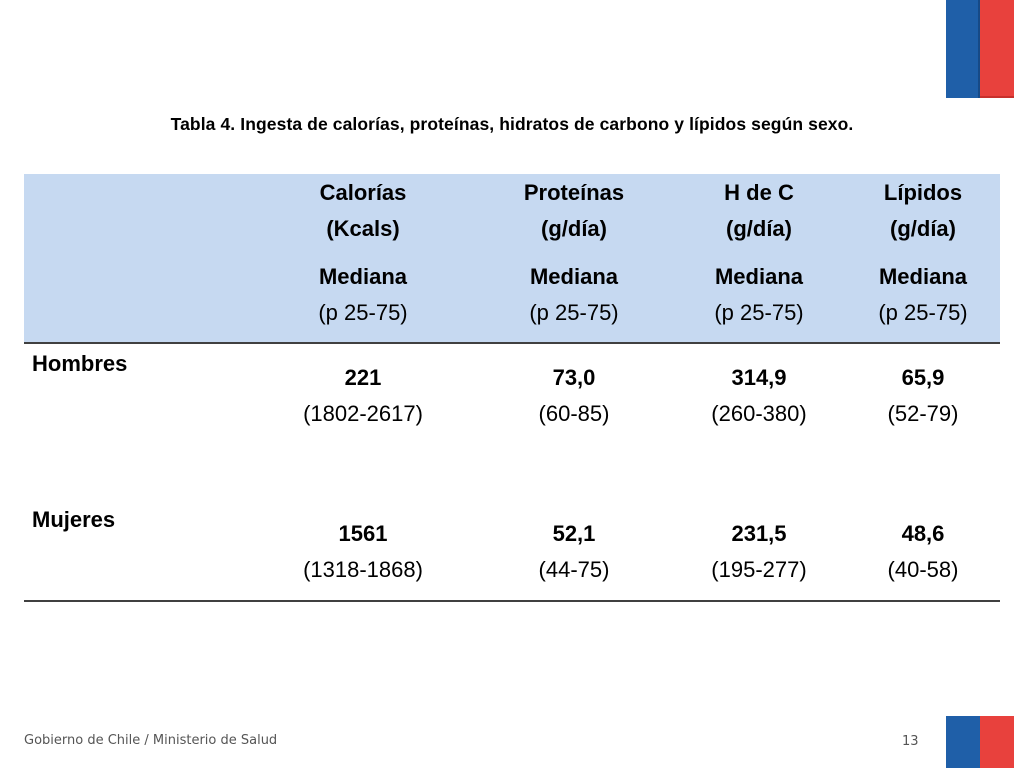 The height and width of the screenshot is (768, 1024). I want to click on header-hdec: H de C (g/día) Mediana (p 25-75), so click(759, 259).